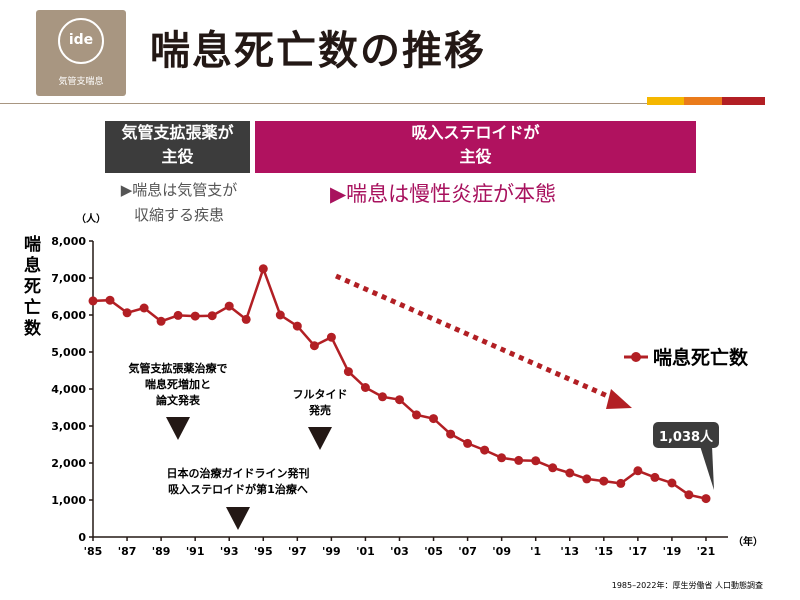 This screenshot has height=600, width=800. I want to click on x-tick-label: '03, so click(399, 551).